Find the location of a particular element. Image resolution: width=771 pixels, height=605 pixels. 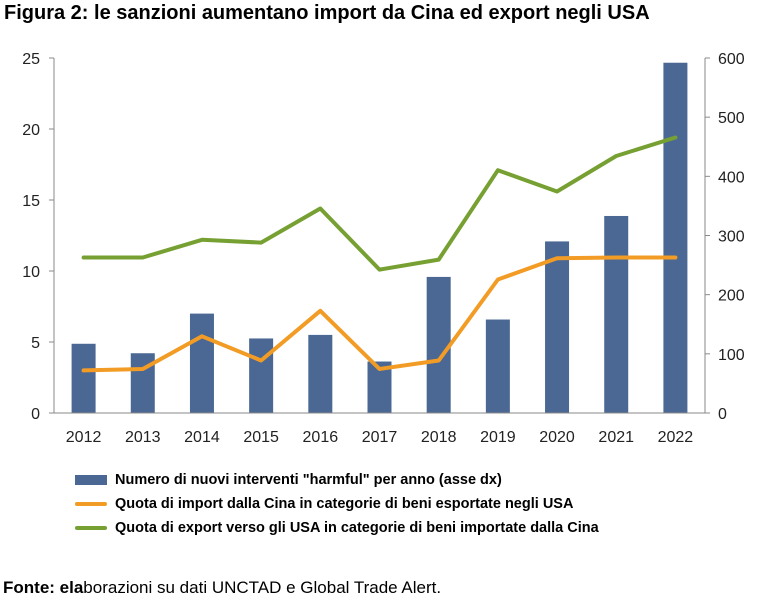

bar-2020 is located at coordinates (557, 327).